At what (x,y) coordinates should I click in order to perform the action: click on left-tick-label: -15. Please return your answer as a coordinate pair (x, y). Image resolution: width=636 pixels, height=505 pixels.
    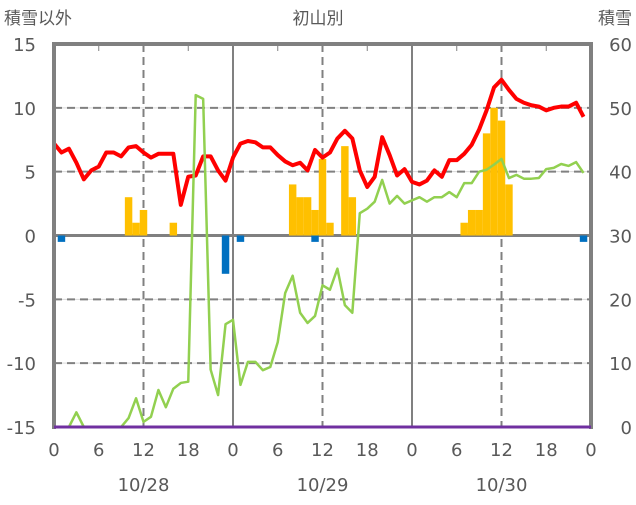
    Looking at the image, I should click on (21, 428).